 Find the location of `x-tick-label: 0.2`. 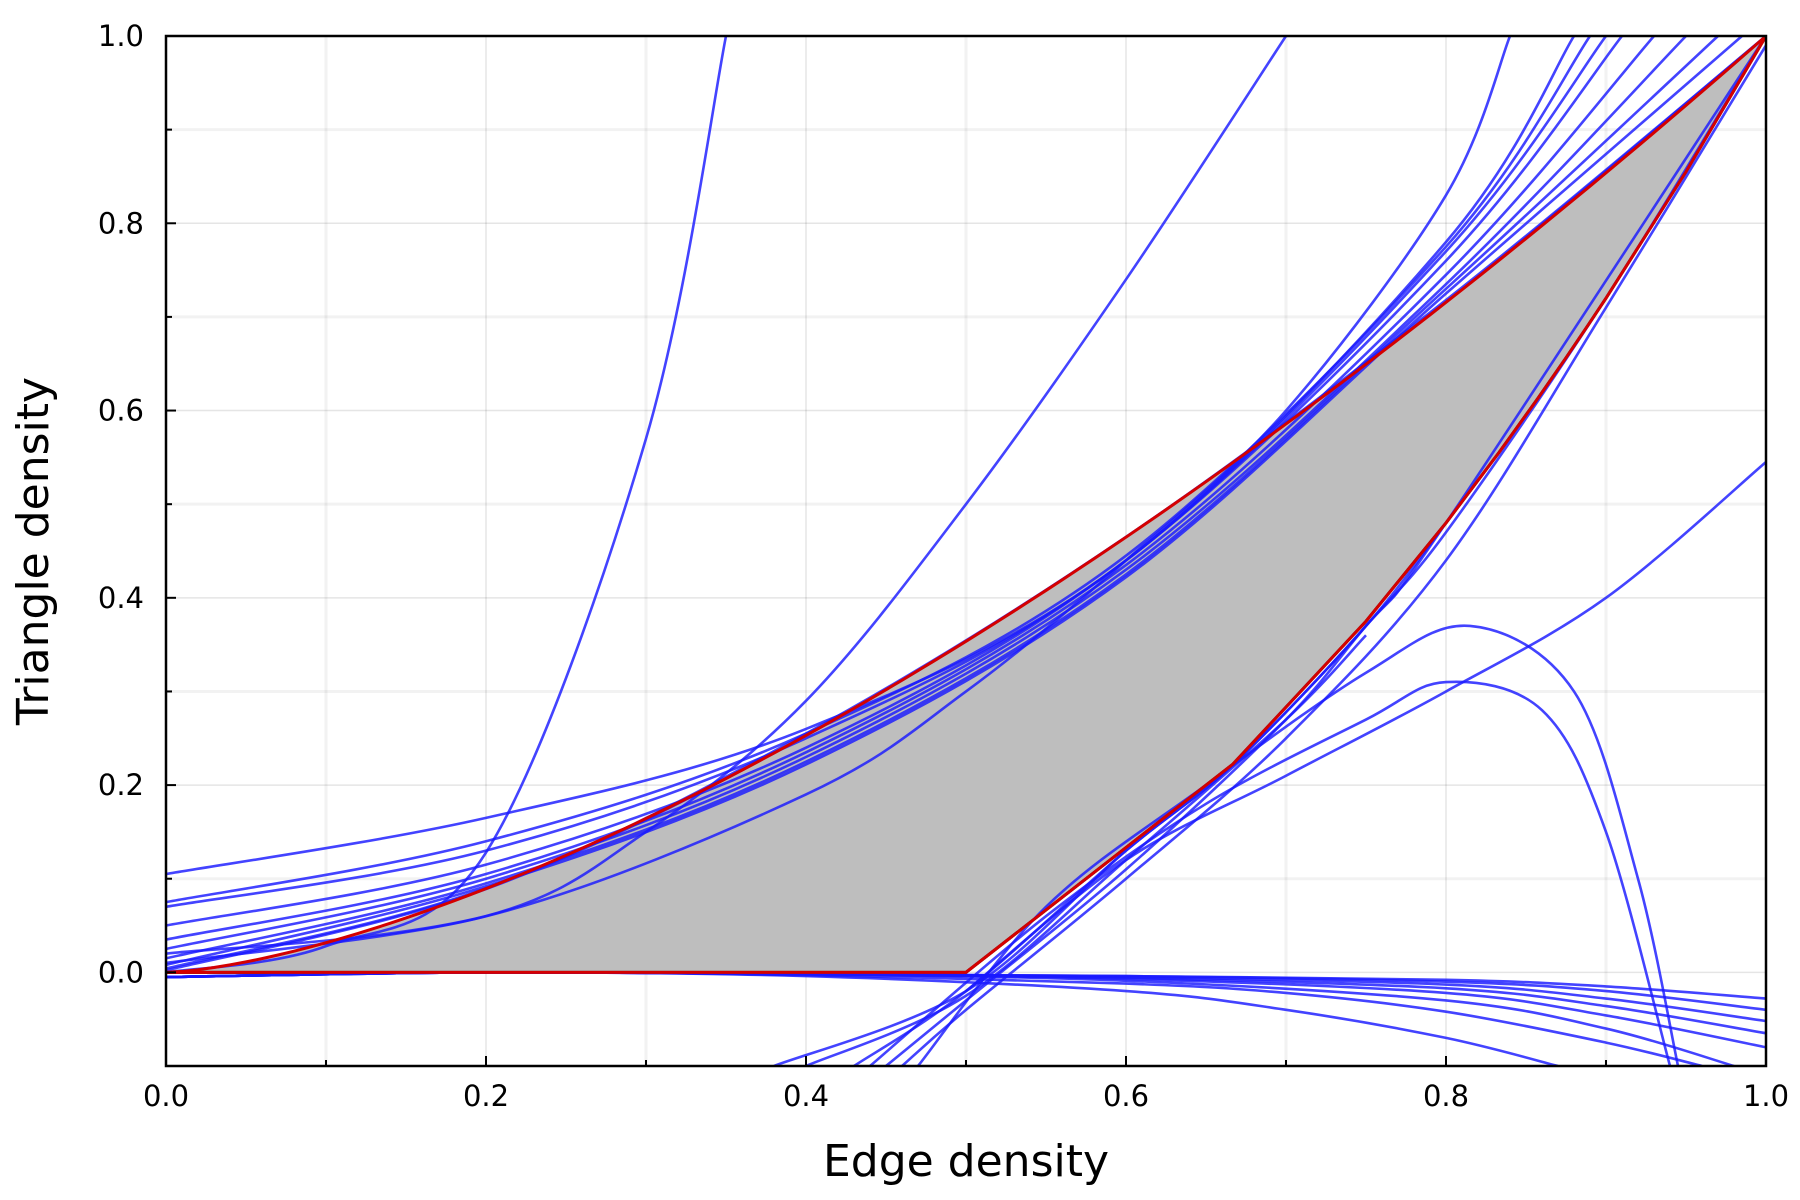

x-tick-label: 0.2 is located at coordinates (486, 1096).